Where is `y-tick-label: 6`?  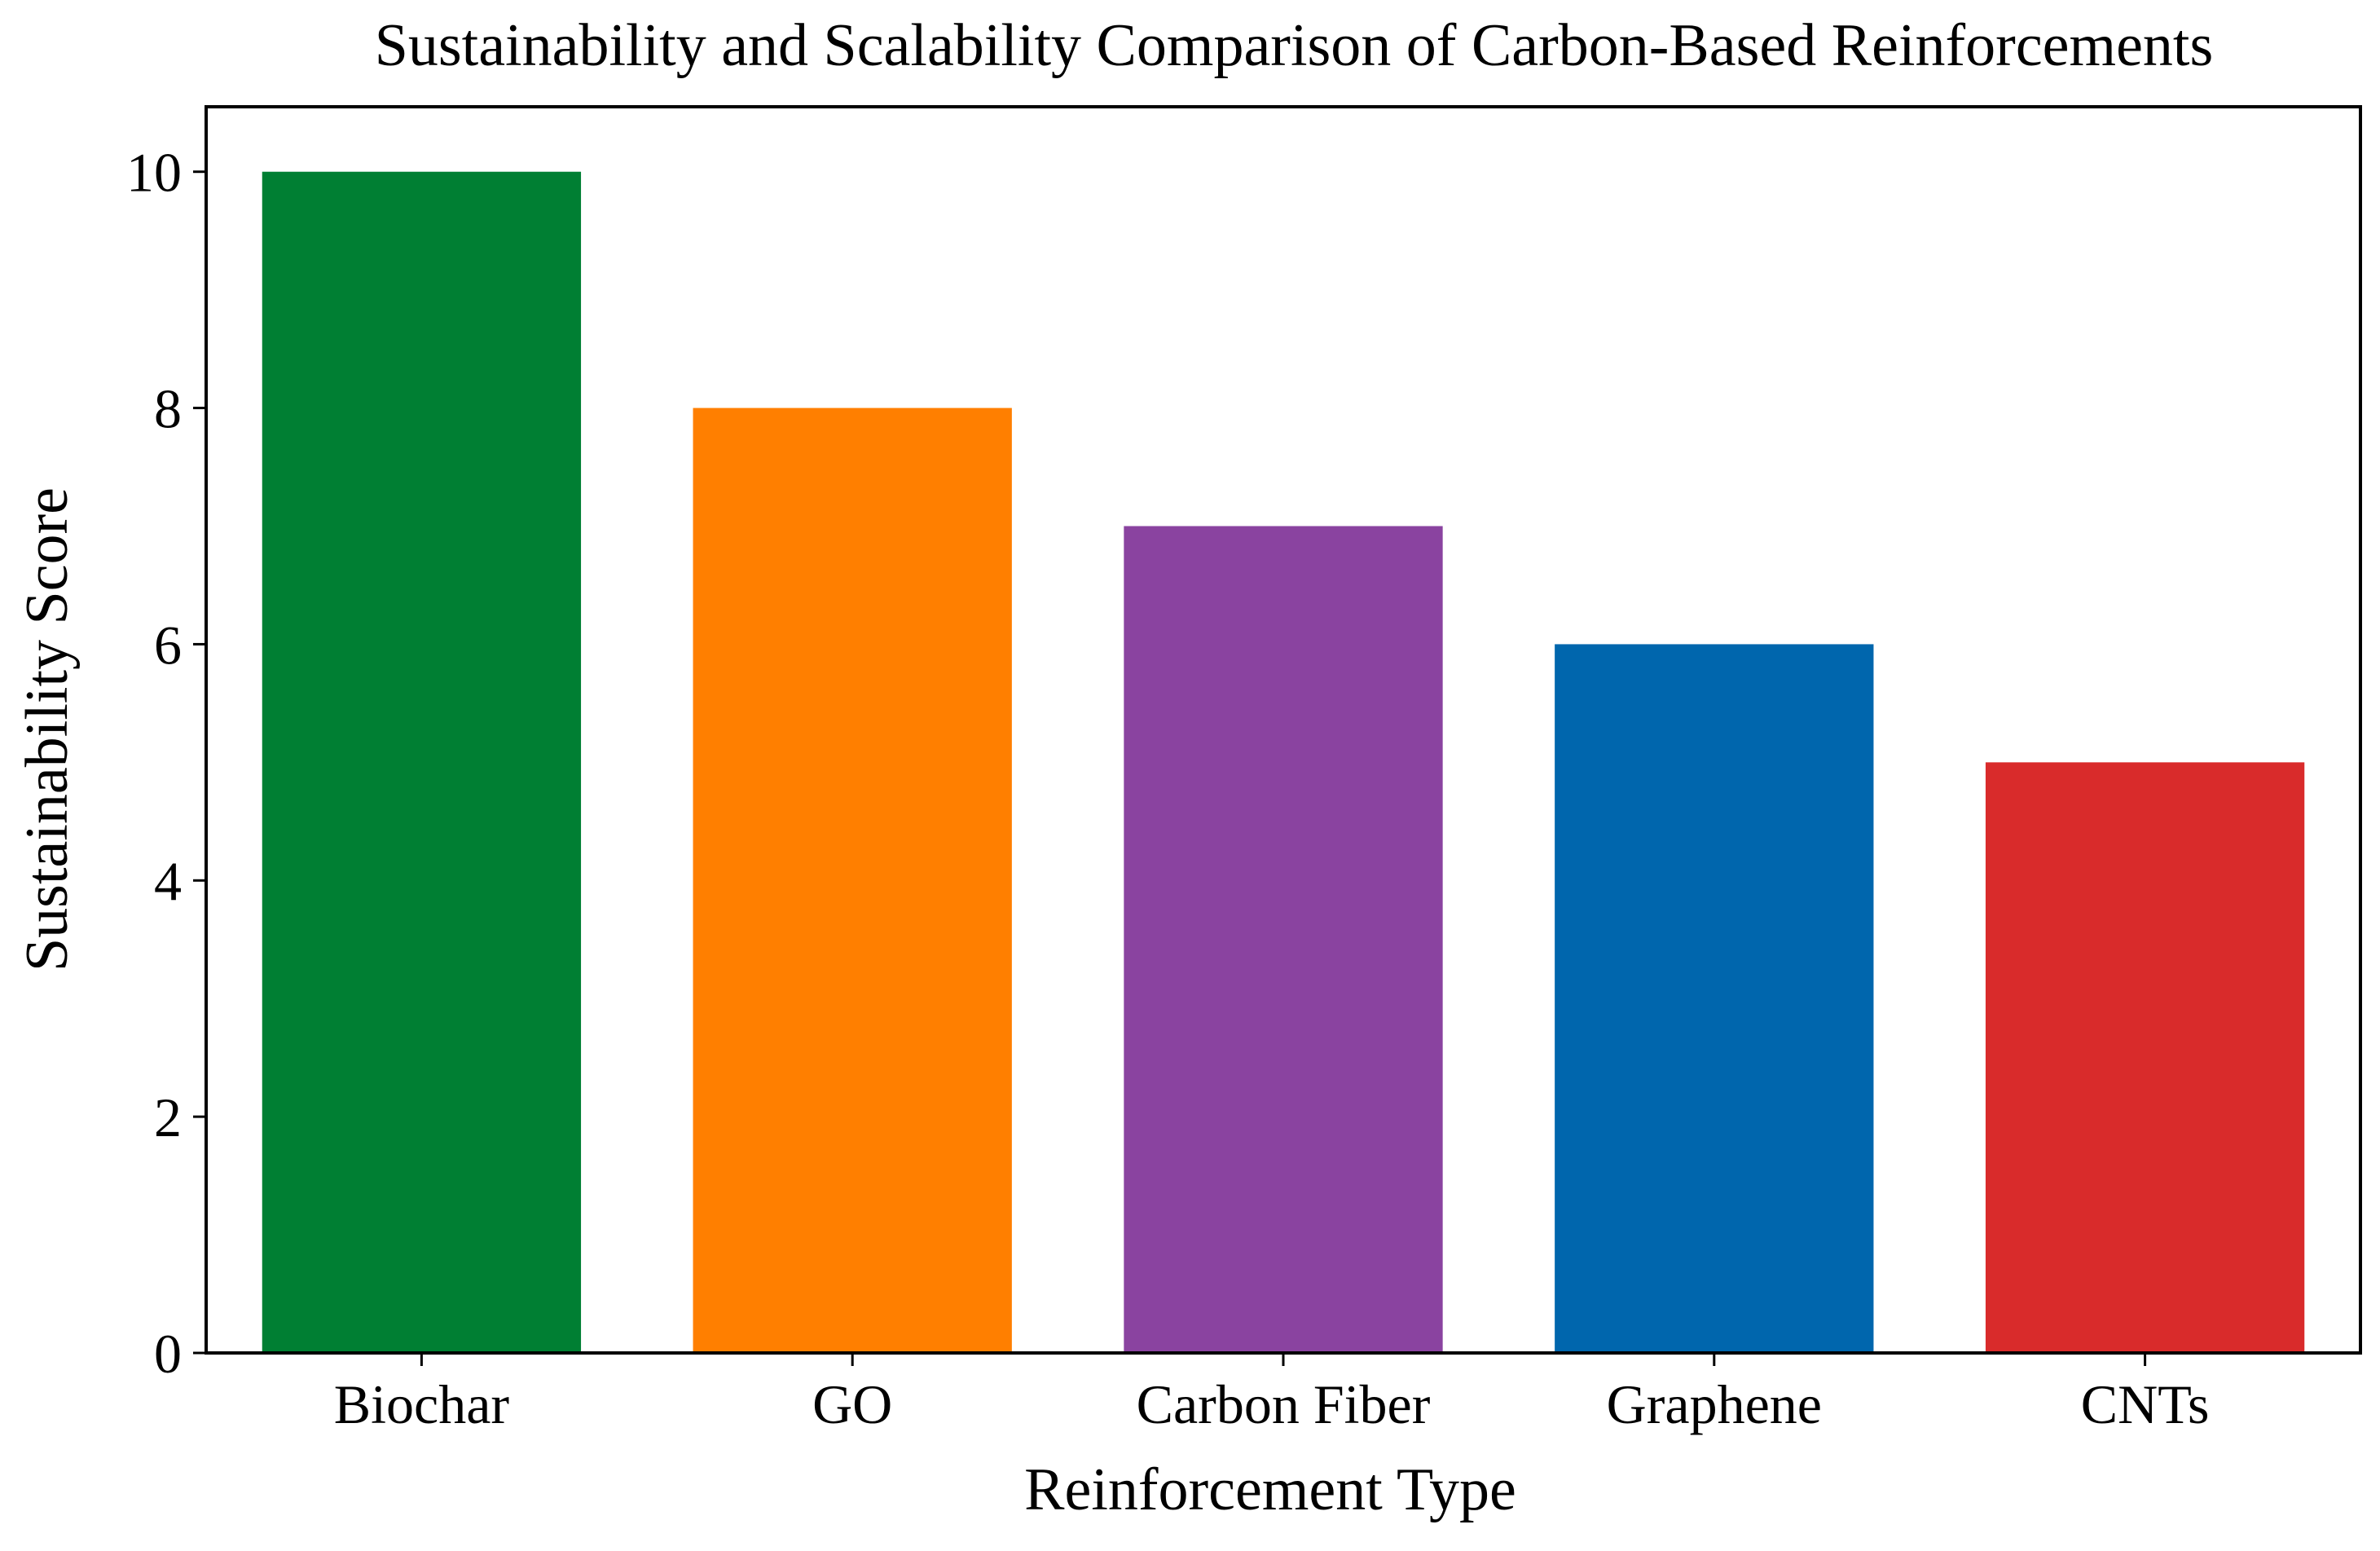 y-tick-label: 6 is located at coordinates (168, 645).